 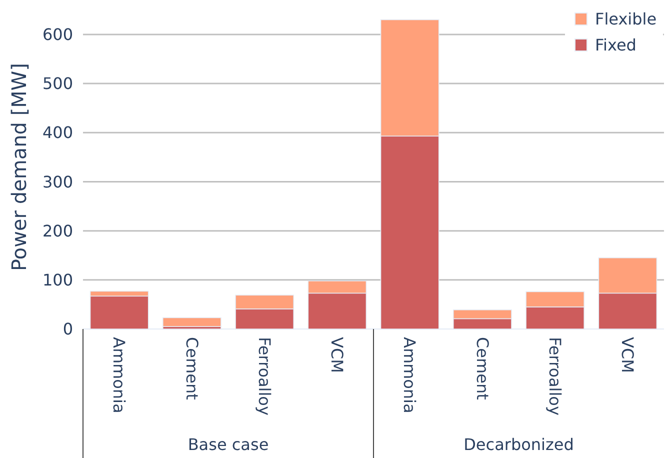 What do you see at coordinates (615, 45) in the screenshot?
I see `legend-label: Fixed` at bounding box center [615, 45].